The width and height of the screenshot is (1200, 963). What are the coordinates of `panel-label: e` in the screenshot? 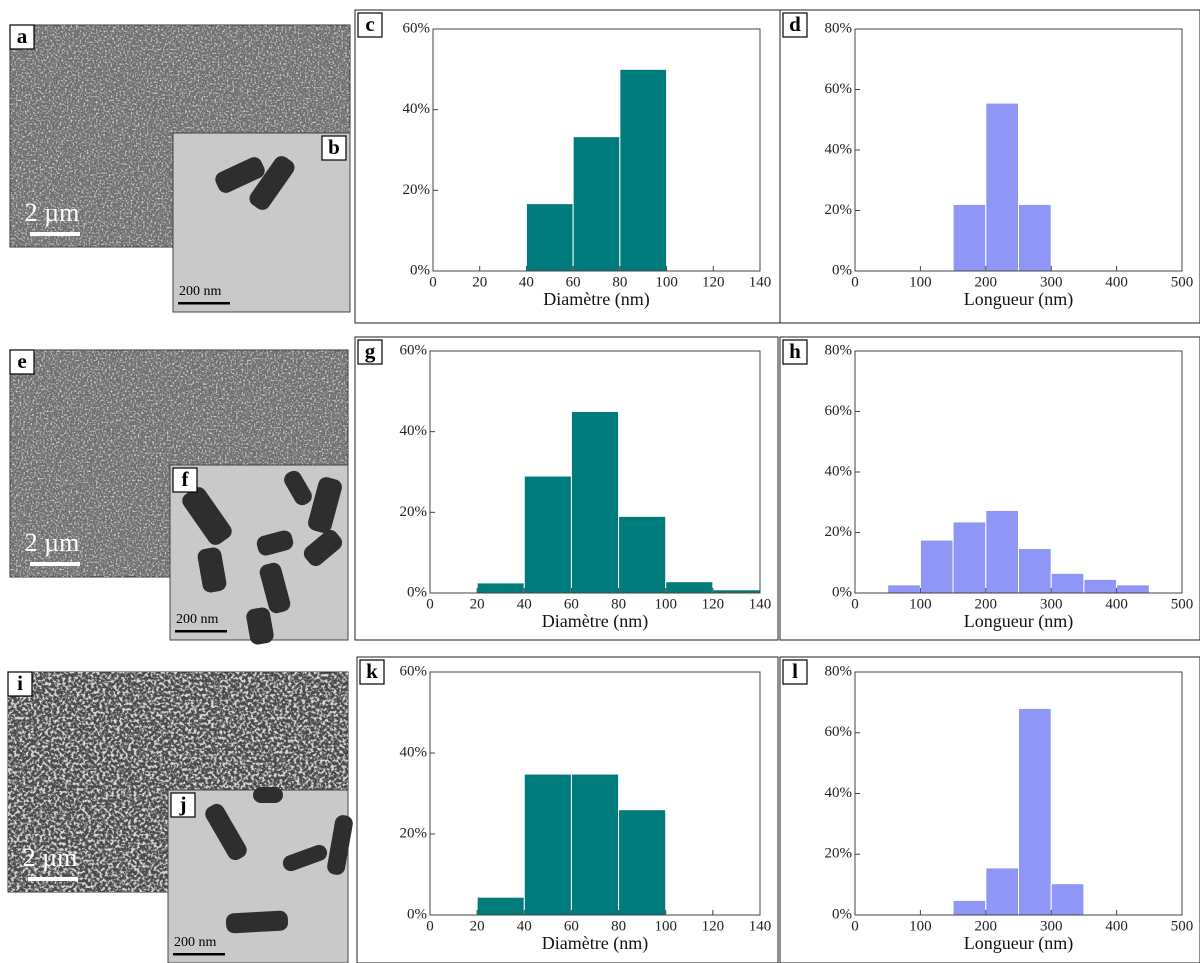 It's located at (21, 361).